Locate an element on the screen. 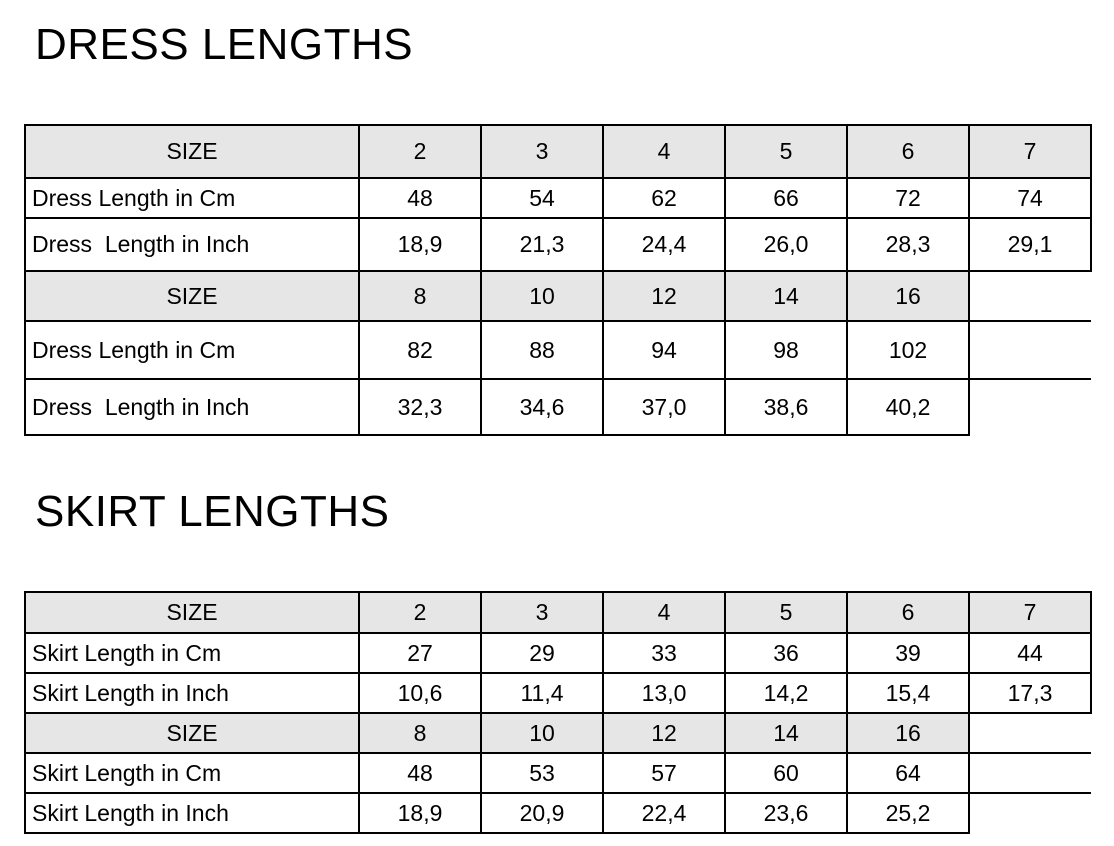 Image resolution: width=1114 pixels, height=846 pixels. value-cell: 53 is located at coordinates (542, 773).